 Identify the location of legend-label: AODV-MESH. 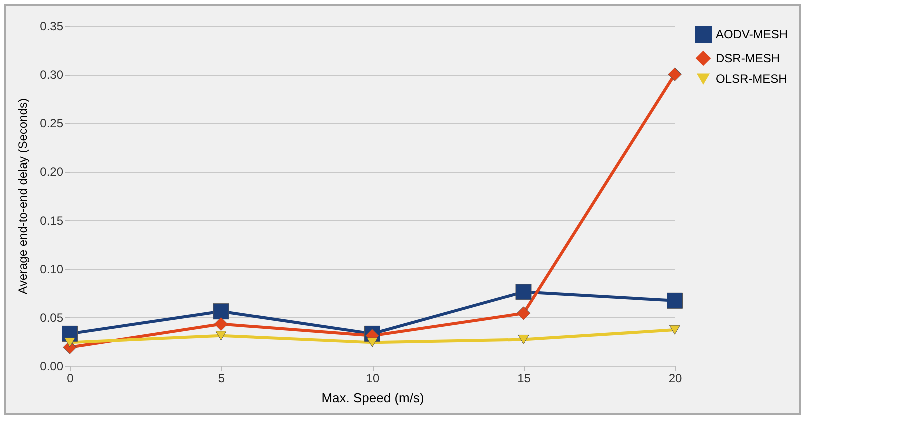
(752, 35).